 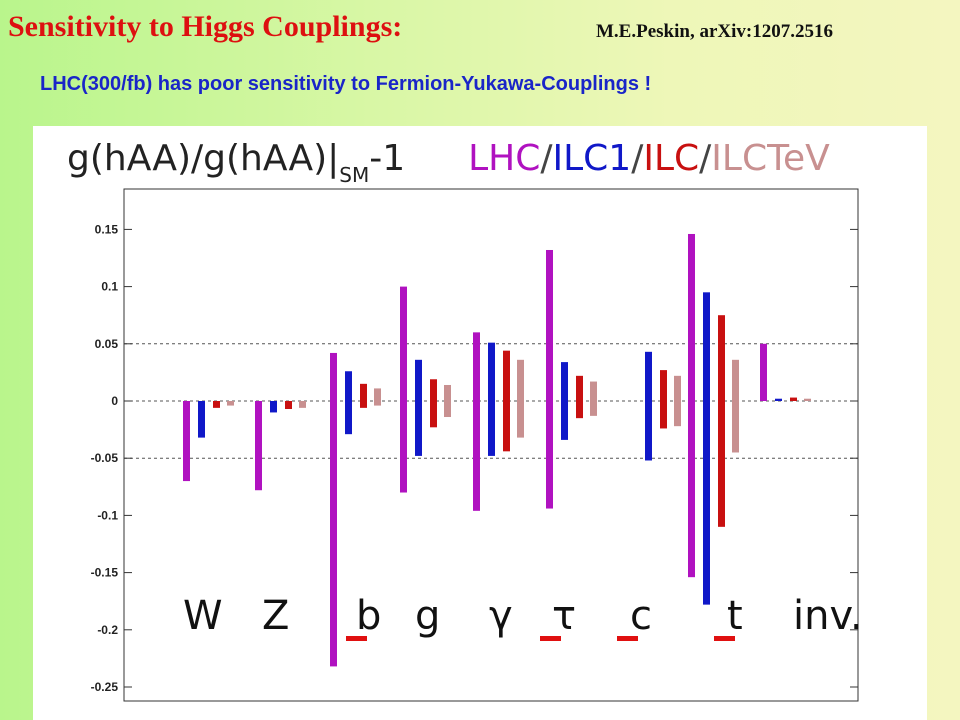 What do you see at coordinates (107, 630) in the screenshot?
I see `y-tick-label: -0.2` at bounding box center [107, 630].